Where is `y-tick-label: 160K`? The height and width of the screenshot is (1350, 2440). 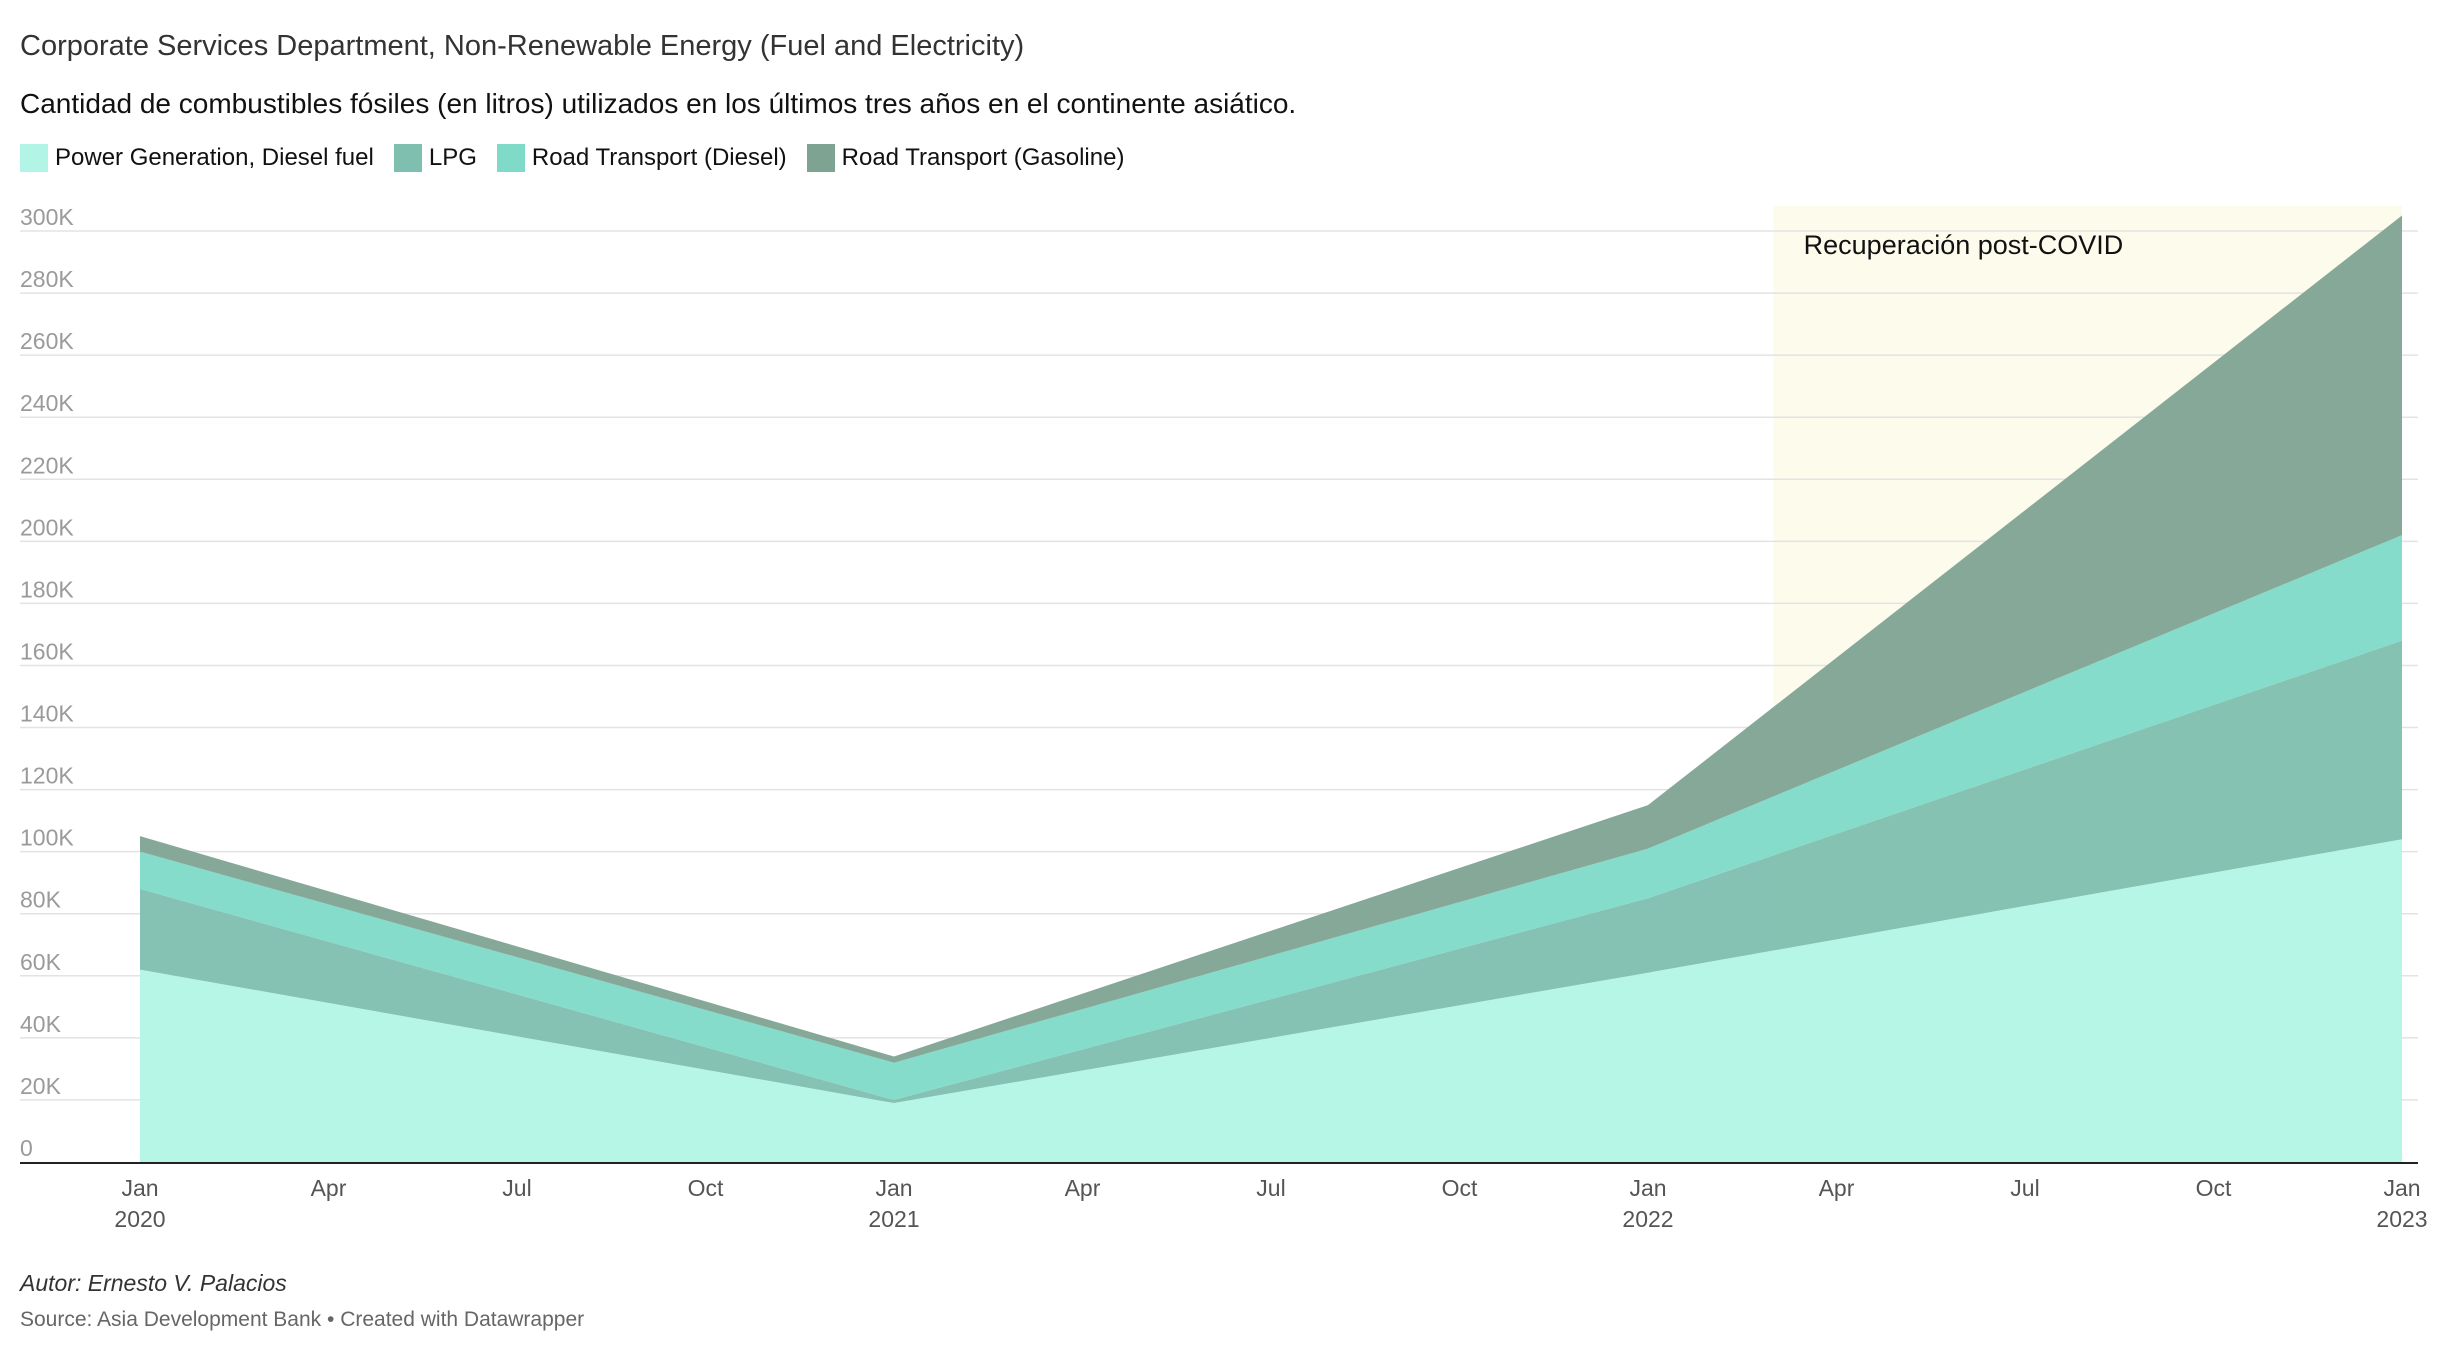
y-tick-label: 160K is located at coordinates (47, 651).